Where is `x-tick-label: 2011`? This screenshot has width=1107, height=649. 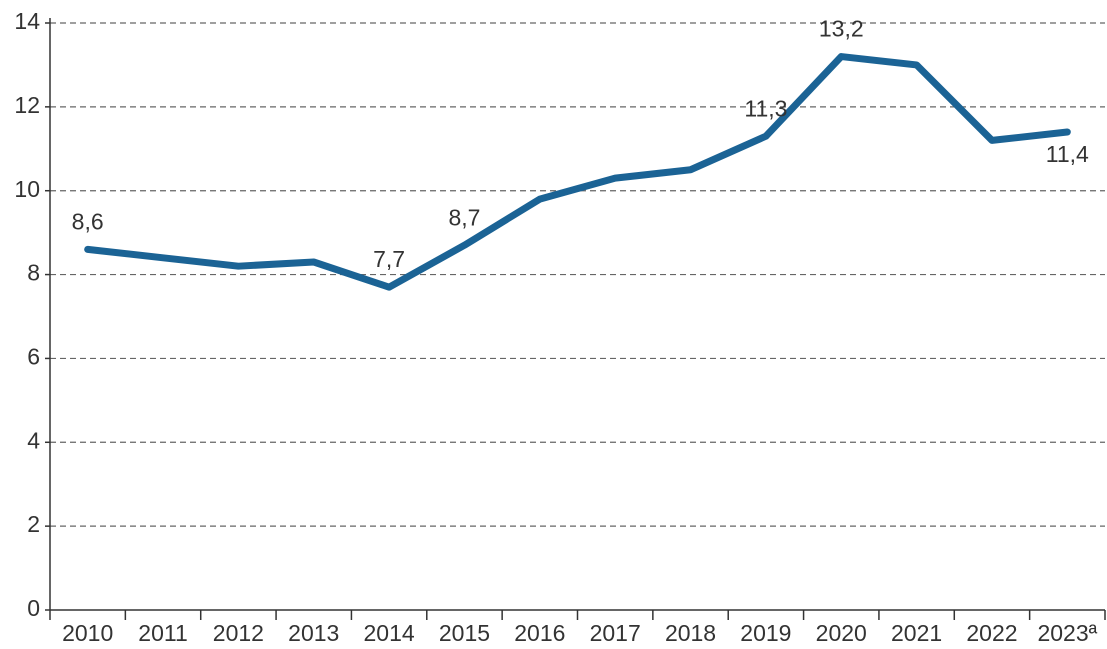
x-tick-label: 2011 is located at coordinates (162, 633).